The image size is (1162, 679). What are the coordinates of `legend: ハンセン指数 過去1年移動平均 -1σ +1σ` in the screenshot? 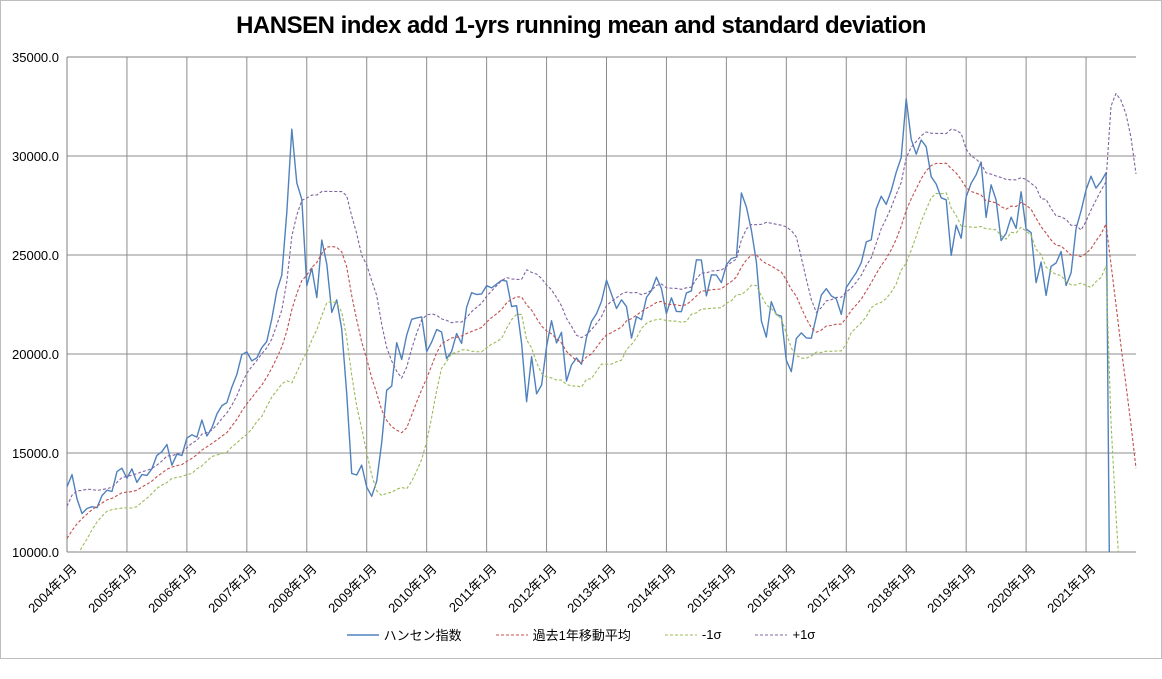 It's located at (581, 634).